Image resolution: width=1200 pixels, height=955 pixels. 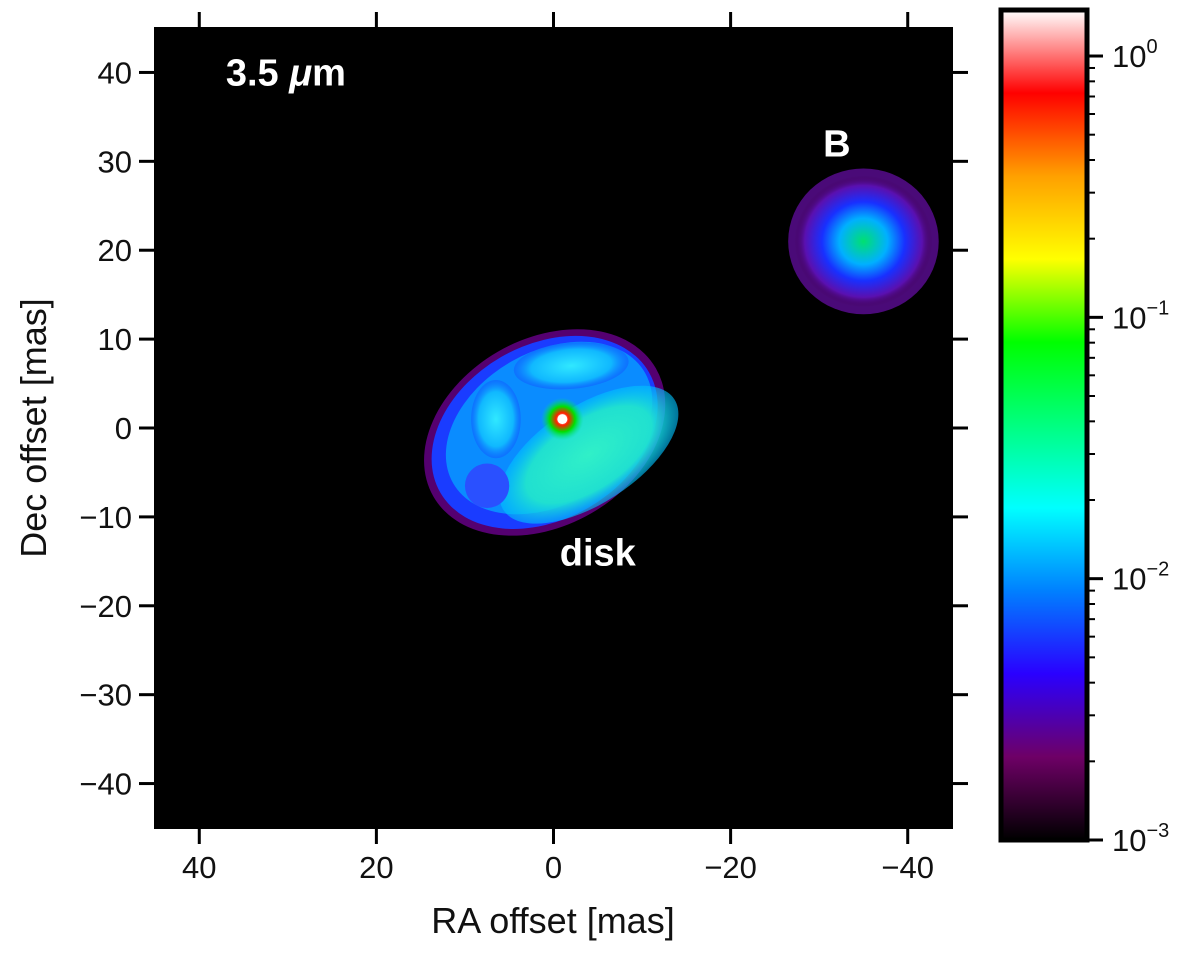 I want to click on disk-upper-arc, so click(x=571, y=366).